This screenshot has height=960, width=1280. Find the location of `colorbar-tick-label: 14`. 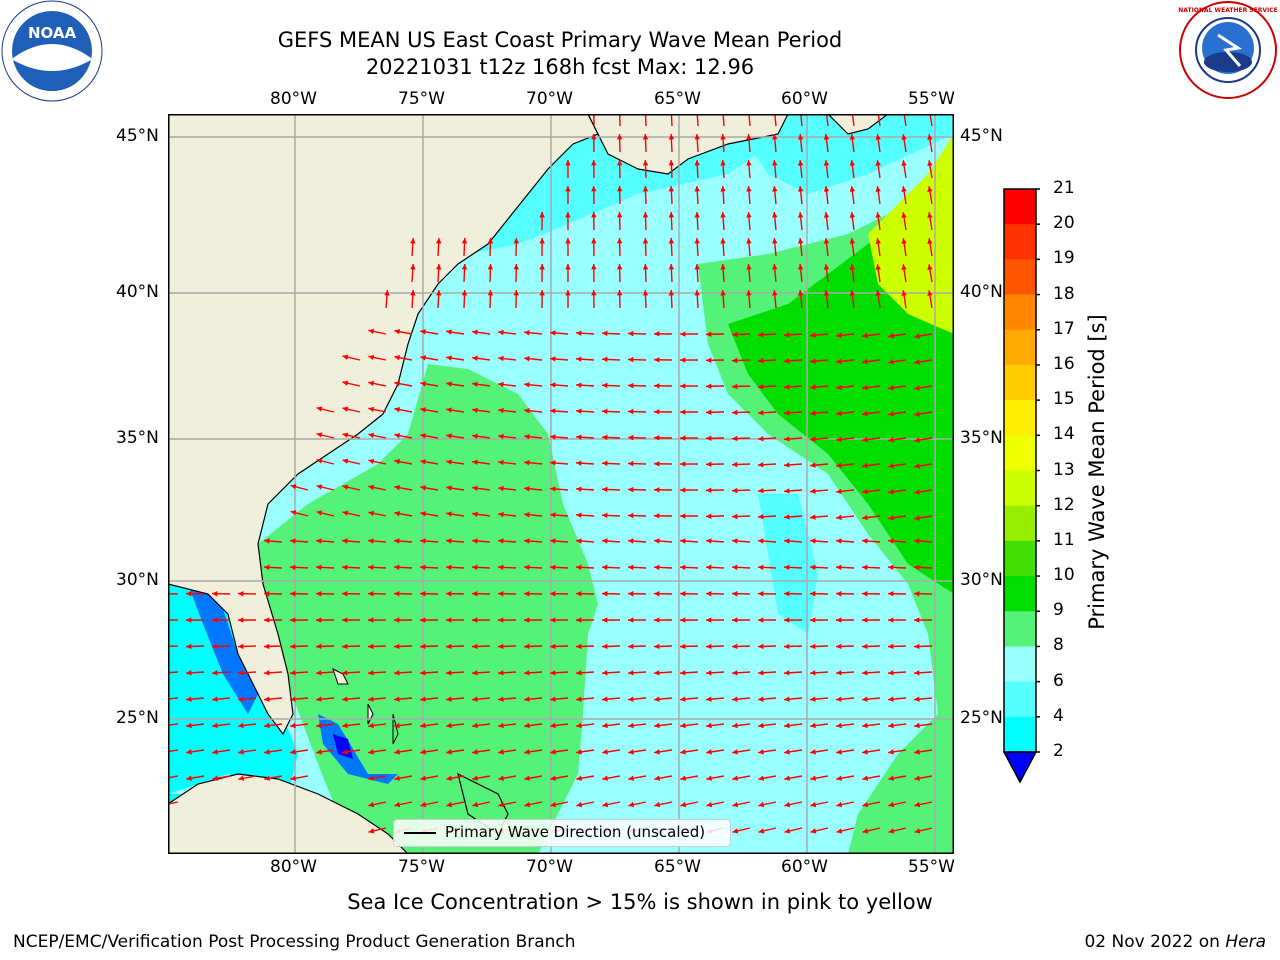

colorbar-tick-label: 14 is located at coordinates (1064, 434).